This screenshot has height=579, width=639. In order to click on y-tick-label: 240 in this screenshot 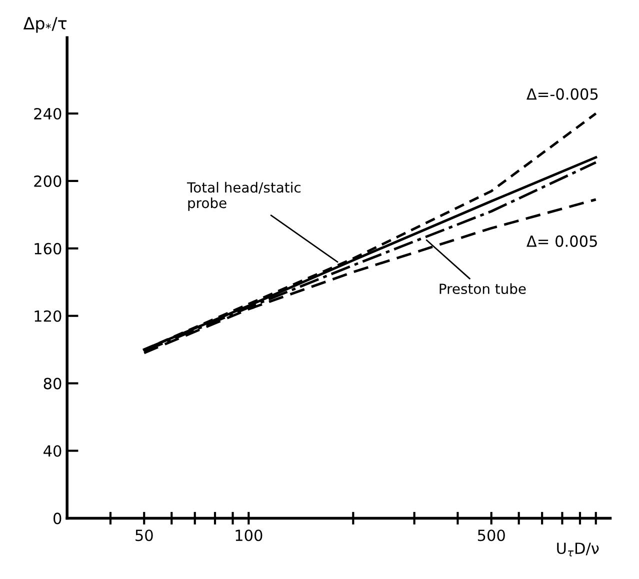, I will do `click(48, 114)`.